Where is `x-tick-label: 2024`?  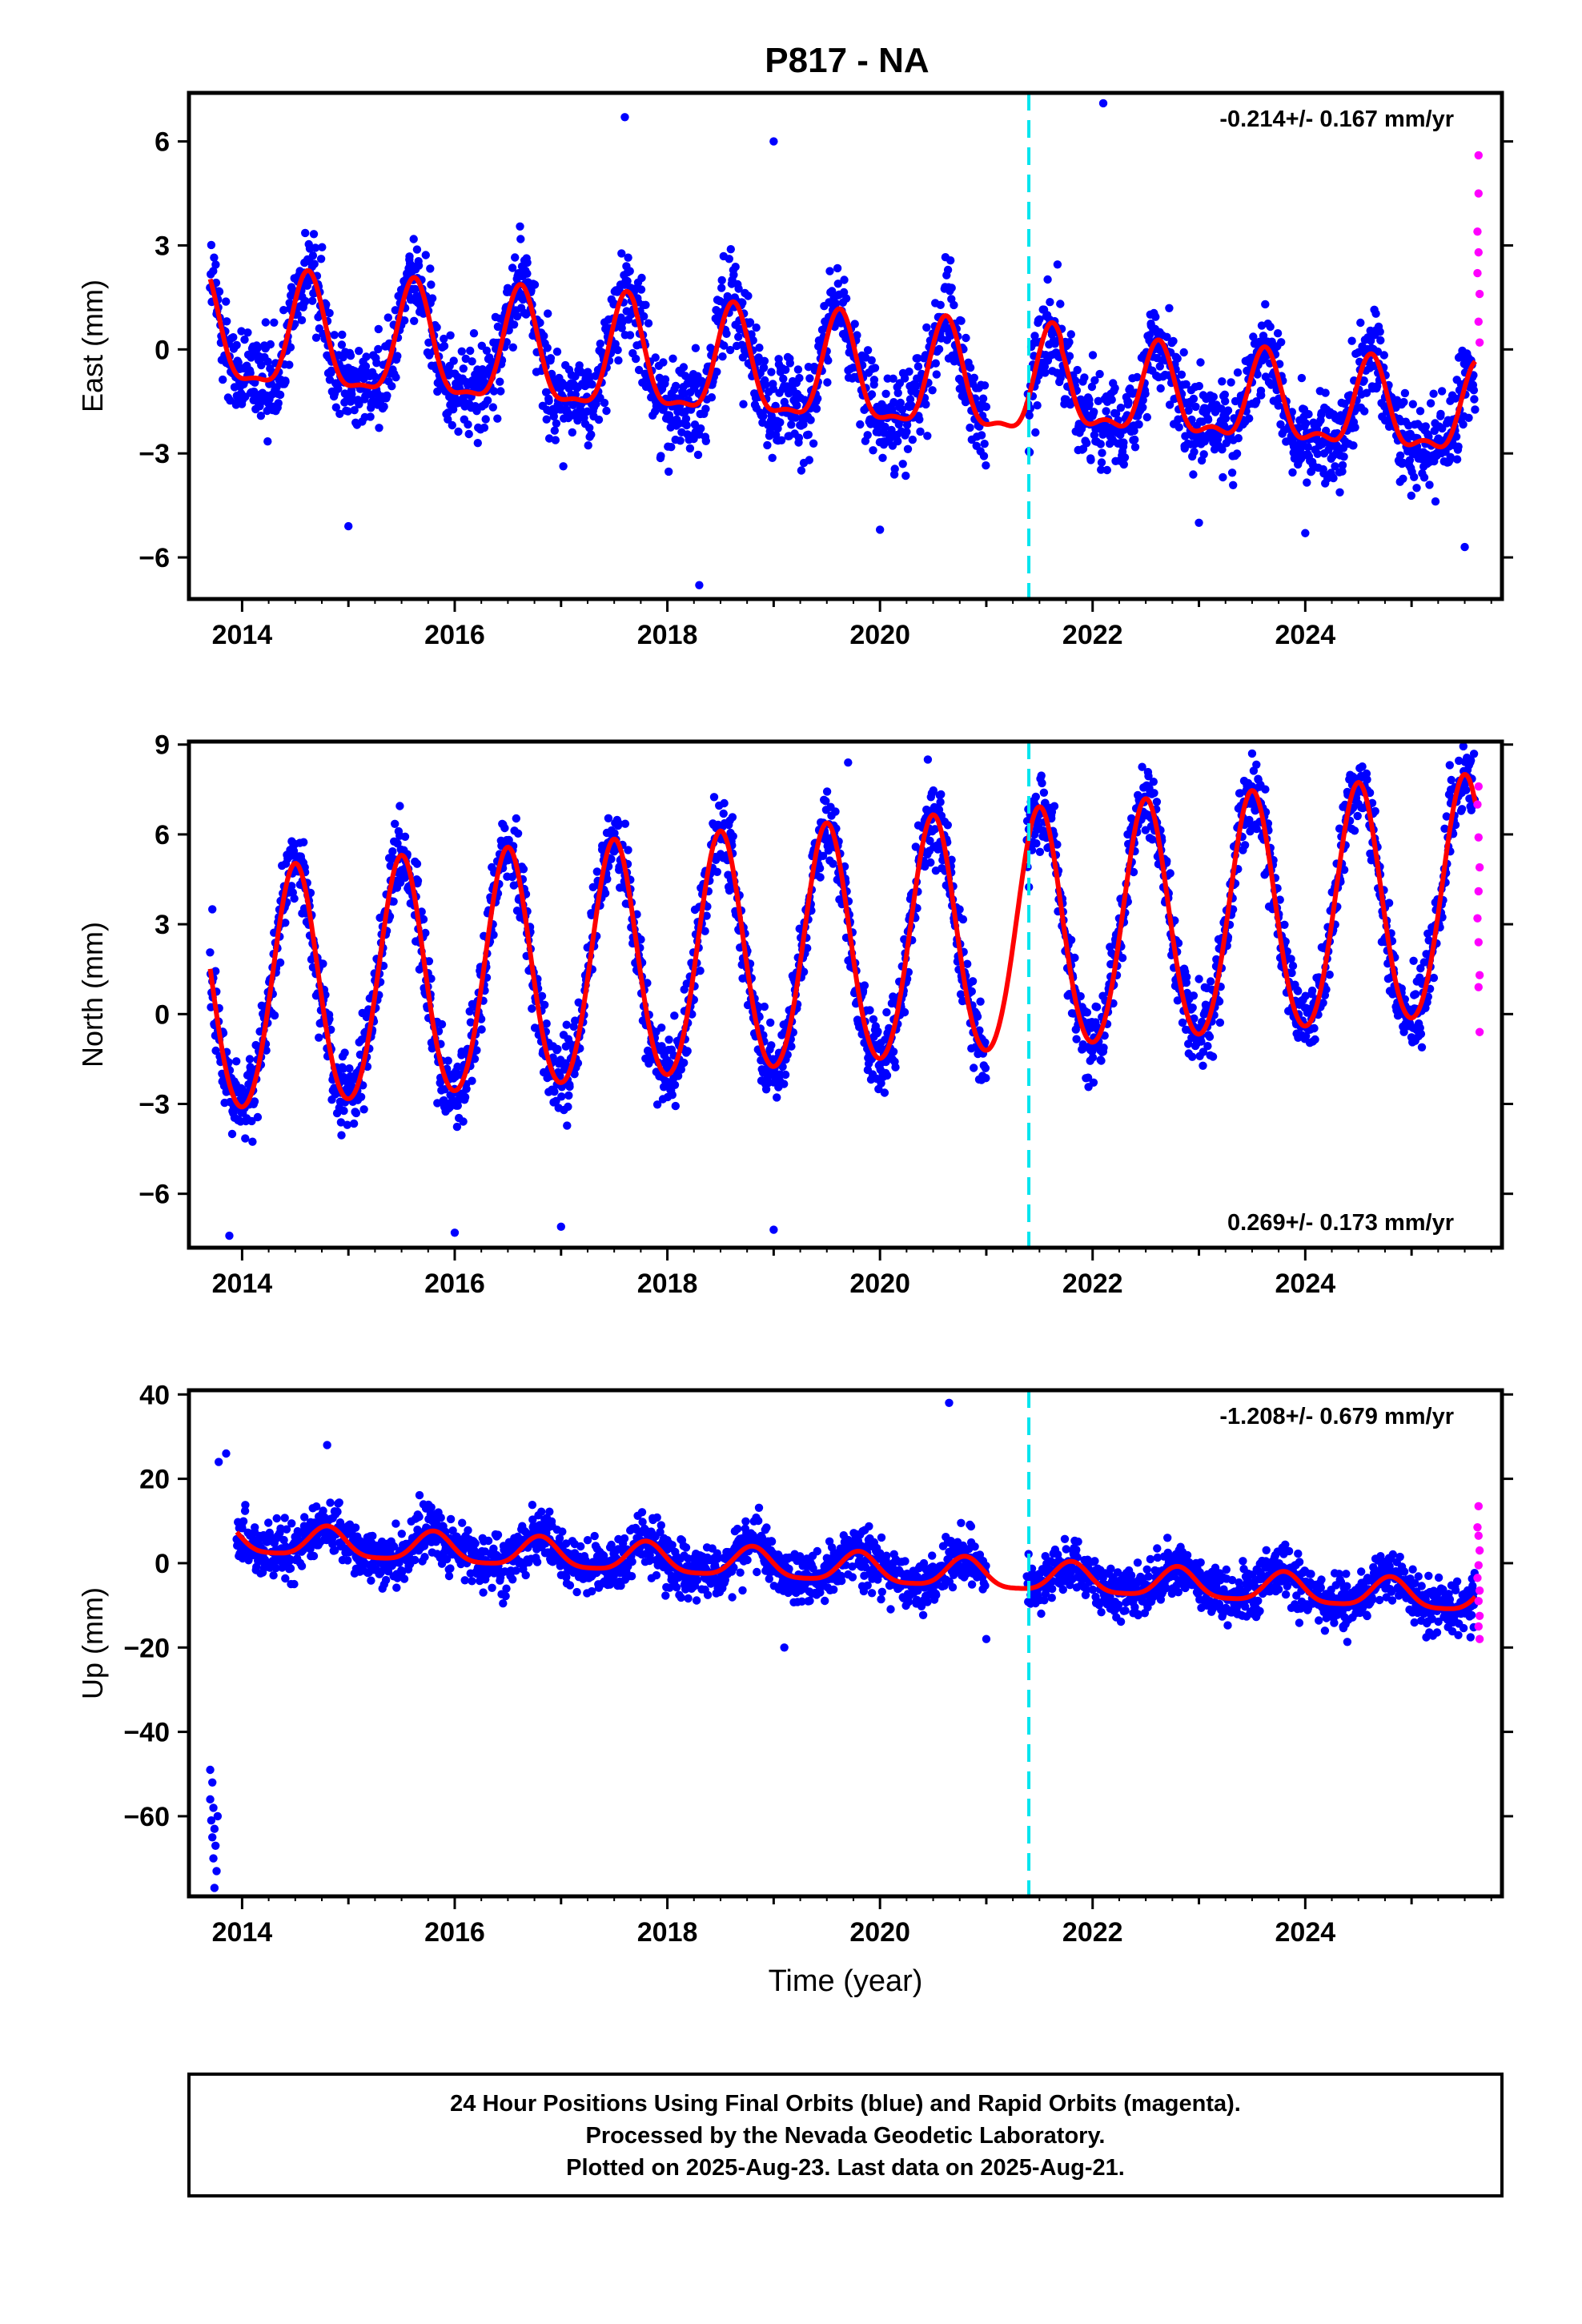
x-tick-label: 2024 is located at coordinates (1305, 635).